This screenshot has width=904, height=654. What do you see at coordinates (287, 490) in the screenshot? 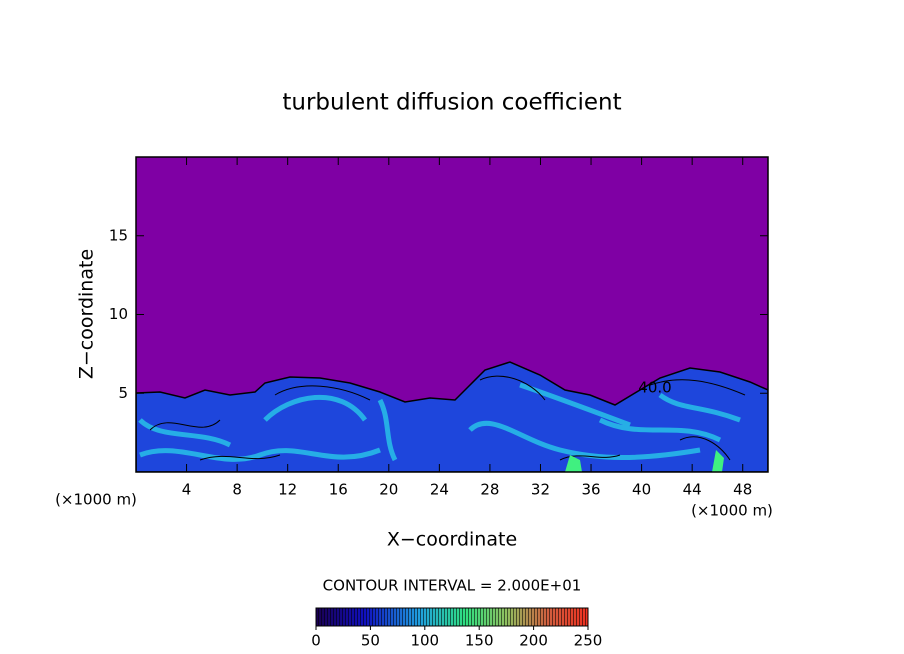
I see `x-tick-label: 12` at bounding box center [287, 490].